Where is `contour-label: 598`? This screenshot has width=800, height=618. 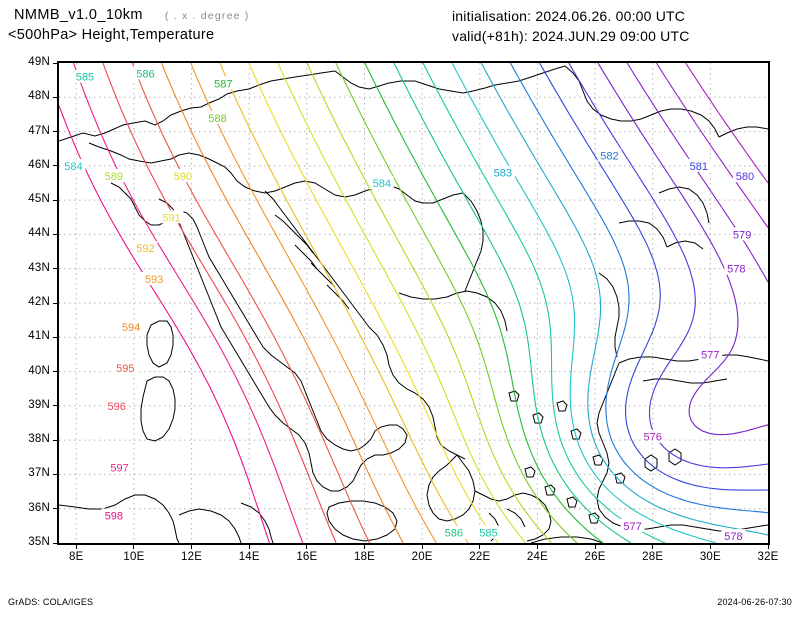
contour-label: 598 is located at coordinates (114, 517).